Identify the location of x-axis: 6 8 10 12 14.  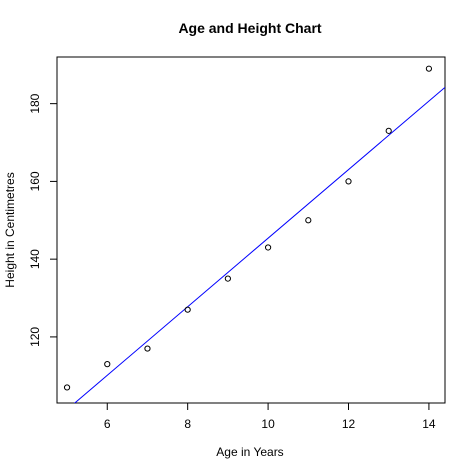
(270, 417).